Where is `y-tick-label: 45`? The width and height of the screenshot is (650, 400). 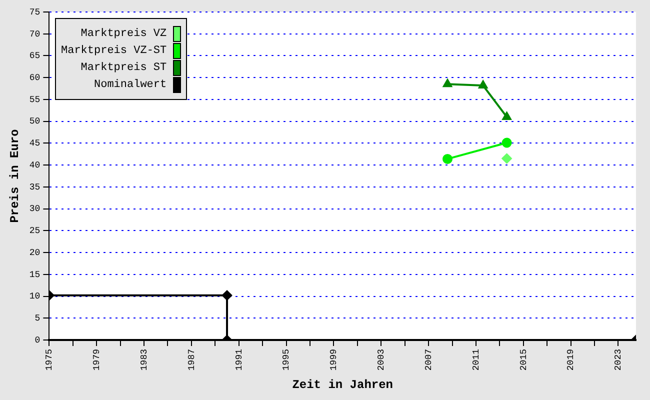 y-tick-label: 45 is located at coordinates (34, 143).